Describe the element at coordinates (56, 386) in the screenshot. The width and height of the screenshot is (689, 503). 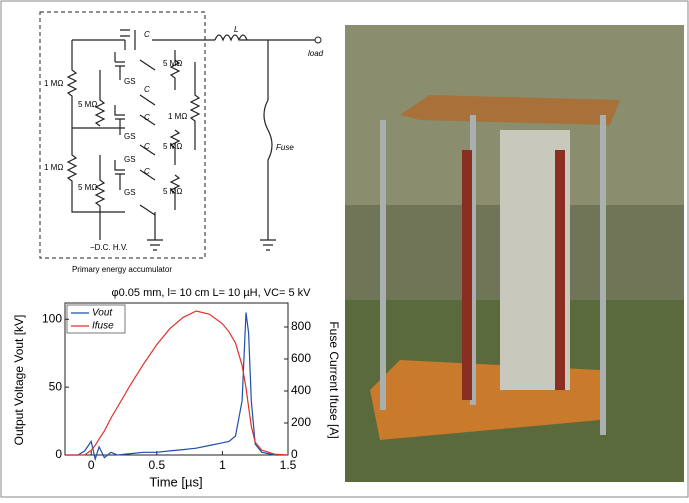
I see `y-tick-label: 50` at that location.